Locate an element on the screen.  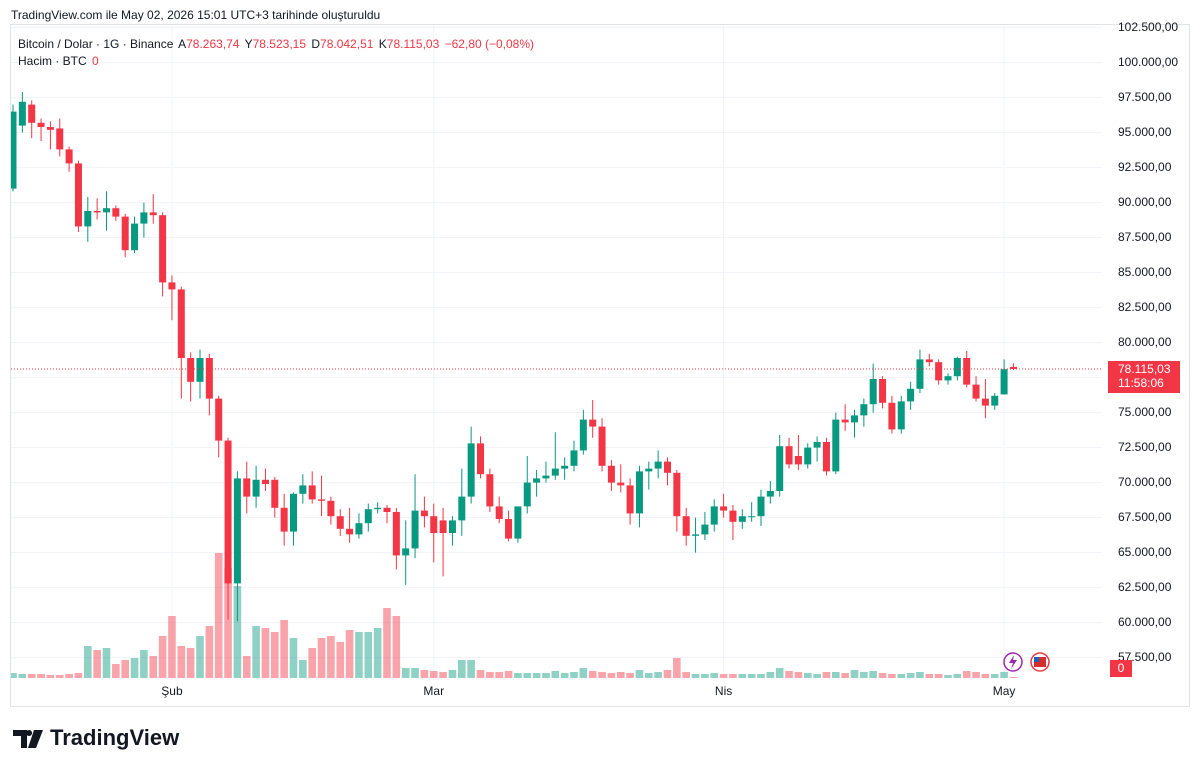
legend-change: −62,80 (−0,08%) is located at coordinates (489, 44).